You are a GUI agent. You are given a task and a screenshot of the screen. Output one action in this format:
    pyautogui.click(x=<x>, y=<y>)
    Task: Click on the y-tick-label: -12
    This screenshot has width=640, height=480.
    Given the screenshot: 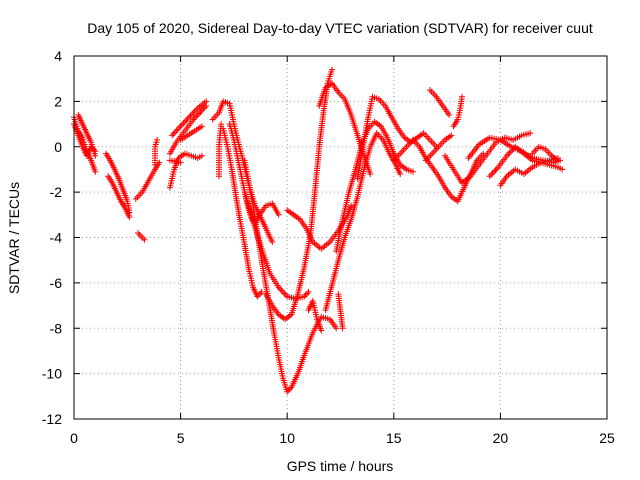 What is the action you would take?
    pyautogui.click(x=52, y=419)
    